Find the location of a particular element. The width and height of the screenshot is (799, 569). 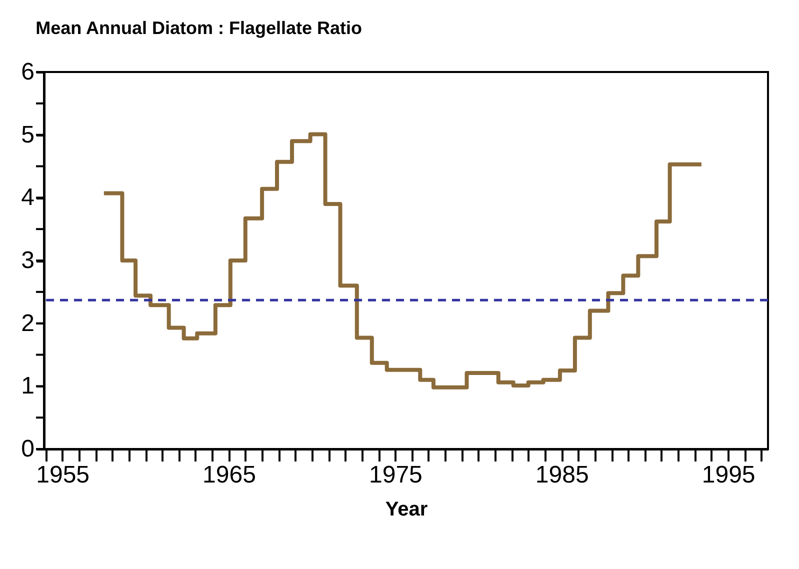

y-tick-label: 5 is located at coordinates (27, 134).